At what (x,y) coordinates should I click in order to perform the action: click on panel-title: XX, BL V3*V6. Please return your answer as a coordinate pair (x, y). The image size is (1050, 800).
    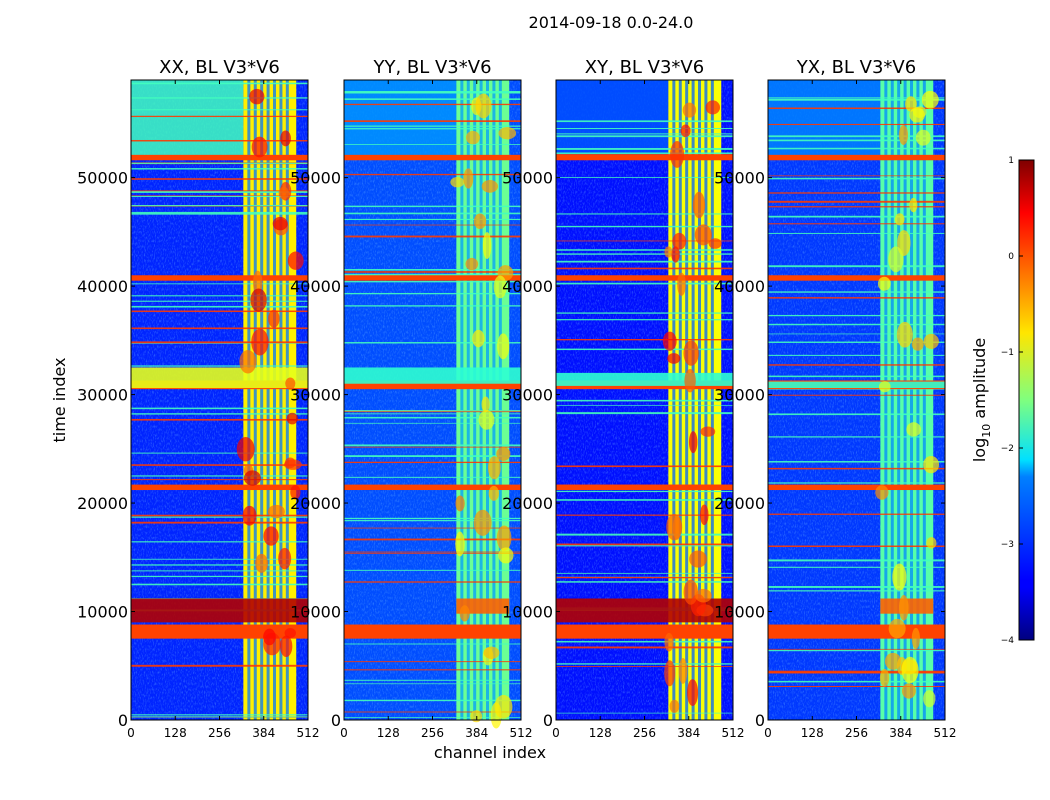
    Looking at the image, I should click on (219, 67).